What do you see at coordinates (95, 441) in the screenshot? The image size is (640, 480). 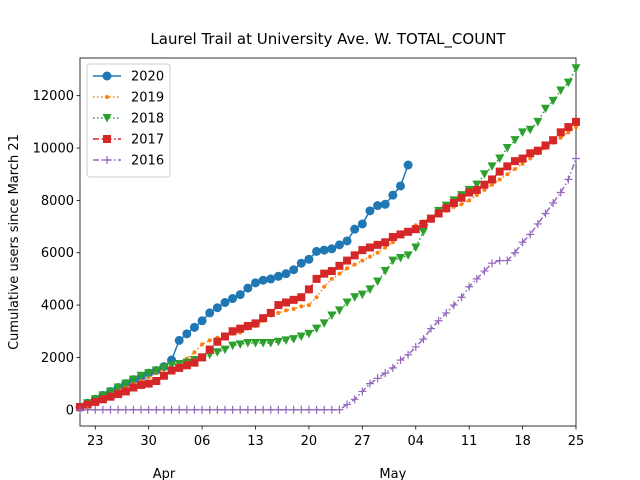 I see `x-tick-label: 23` at bounding box center [95, 441].